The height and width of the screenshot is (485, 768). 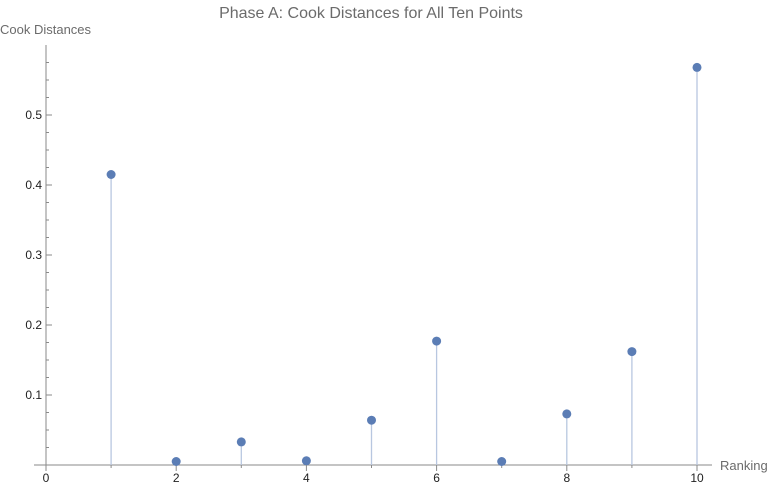 What do you see at coordinates (33, 255) in the screenshot?
I see `y-tick-label: 0.3` at bounding box center [33, 255].